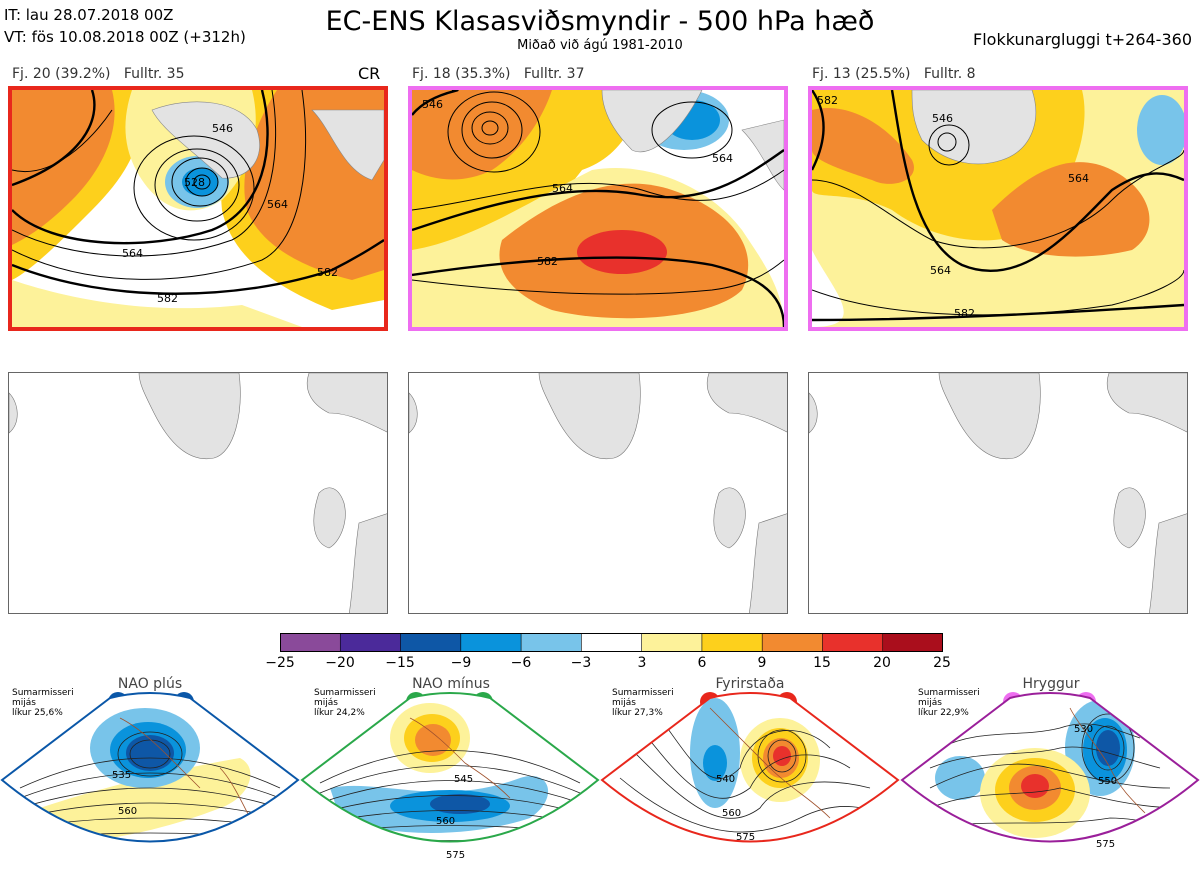 This screenshot has height=875, width=1200. Describe the element at coordinates (198, 493) in the screenshot. I see `cluster-1-empty-map` at that location.